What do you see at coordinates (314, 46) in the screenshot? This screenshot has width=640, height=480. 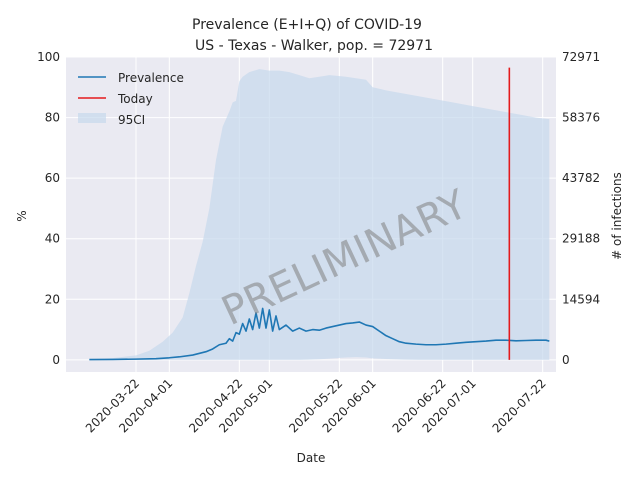 I see `chart-title-line2: US - Texas - Walker, pop. = 72971` at bounding box center [314, 46].